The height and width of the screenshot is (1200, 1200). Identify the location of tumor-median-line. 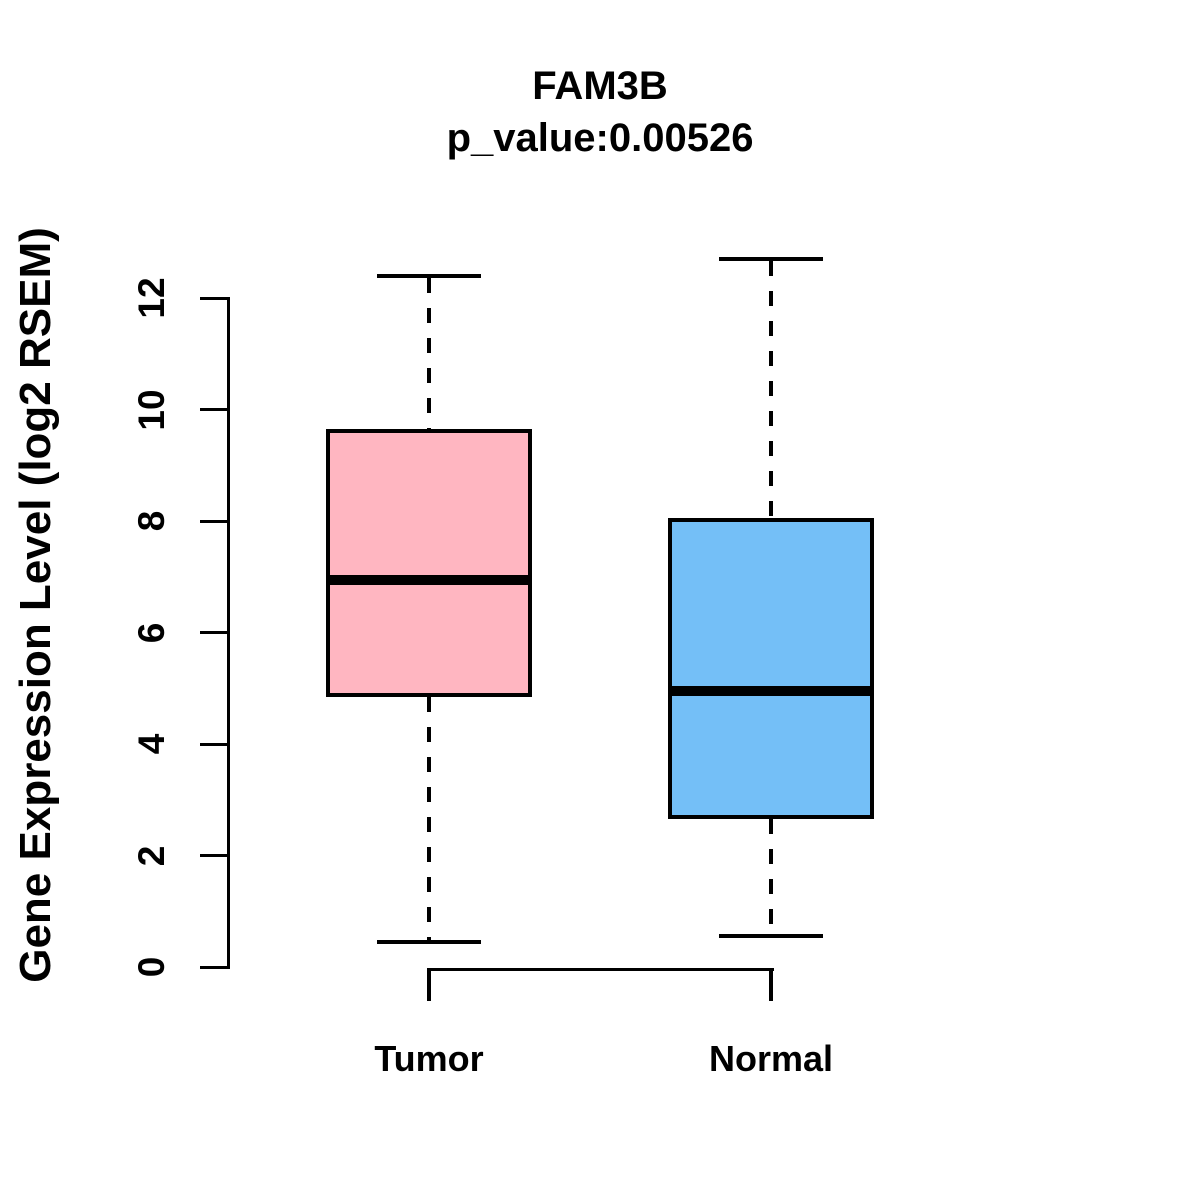
(429, 579).